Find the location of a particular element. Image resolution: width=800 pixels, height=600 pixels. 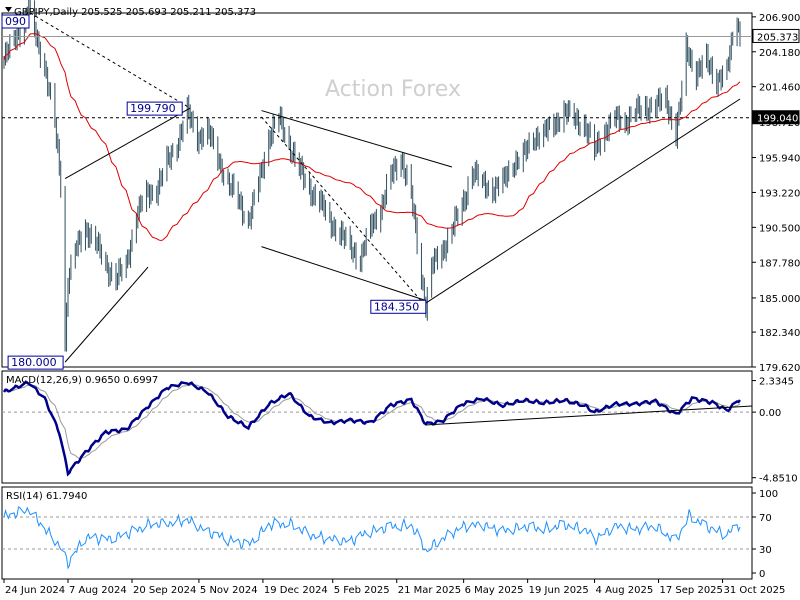

level-price-label: 199.040 is located at coordinates (777, 119).